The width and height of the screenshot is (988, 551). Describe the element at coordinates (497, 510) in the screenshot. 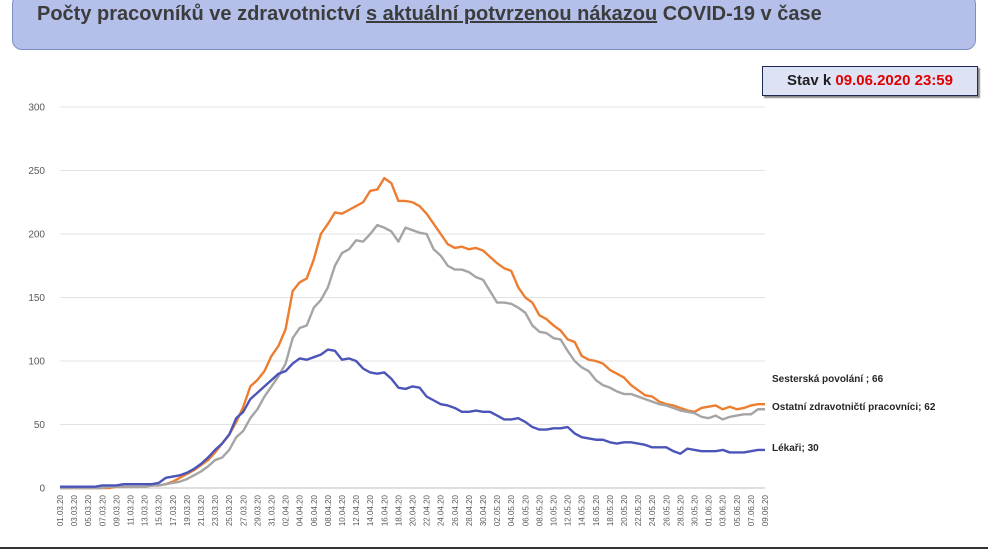

I see `x-tick-label: 02.05.20` at that location.